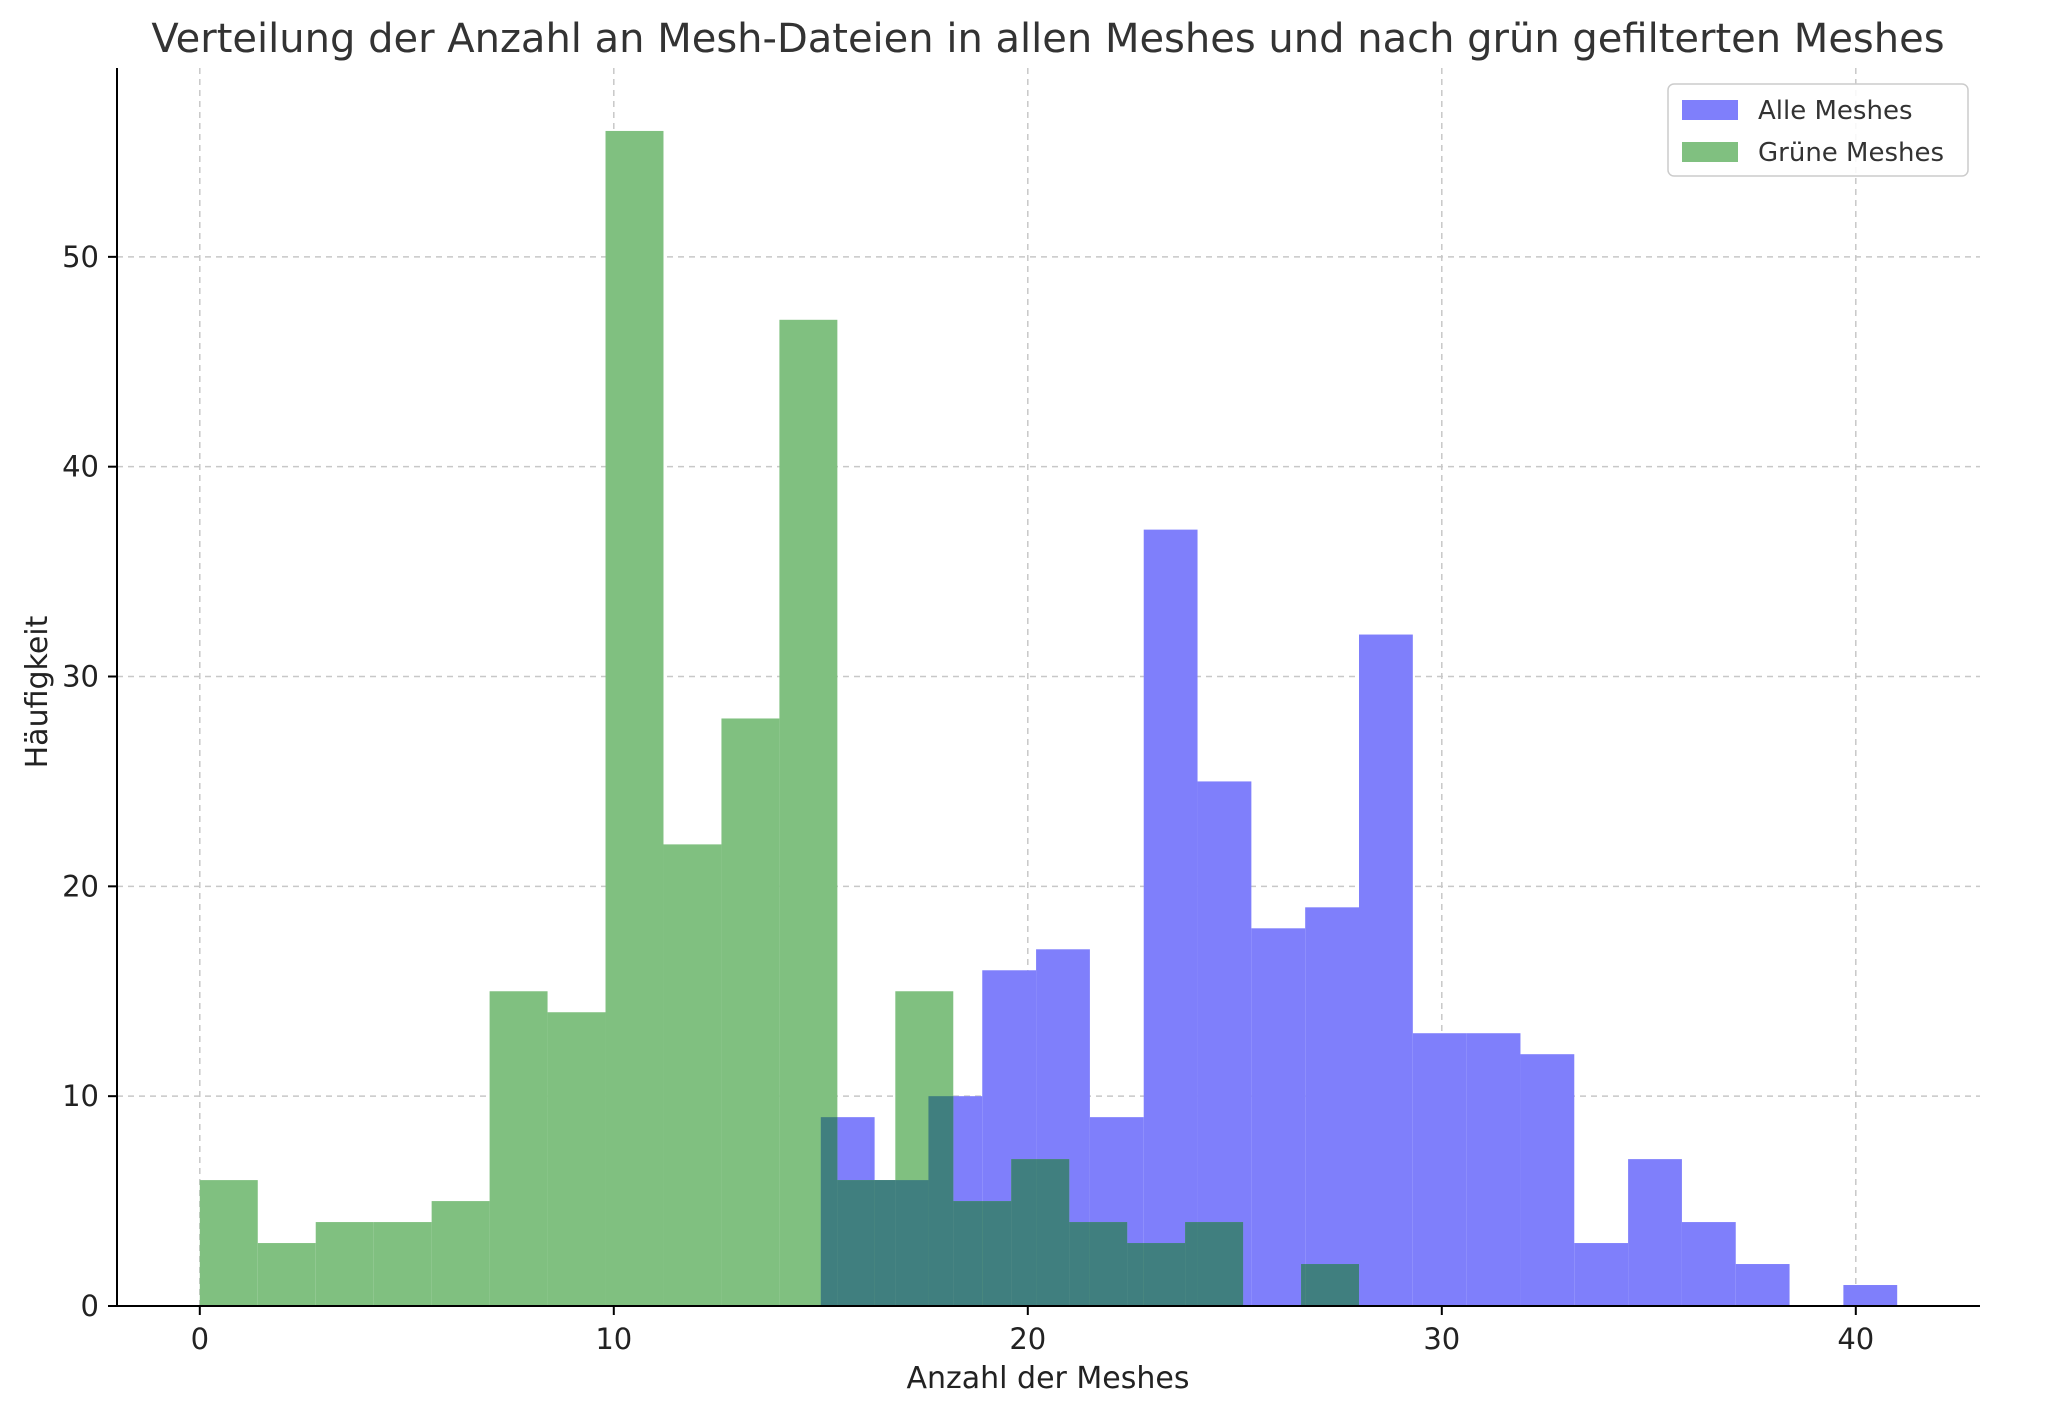 This screenshot has width=2063, height=1409. I want to click on legend: Alle Meshes Grüne Meshes, so click(1818, 130).